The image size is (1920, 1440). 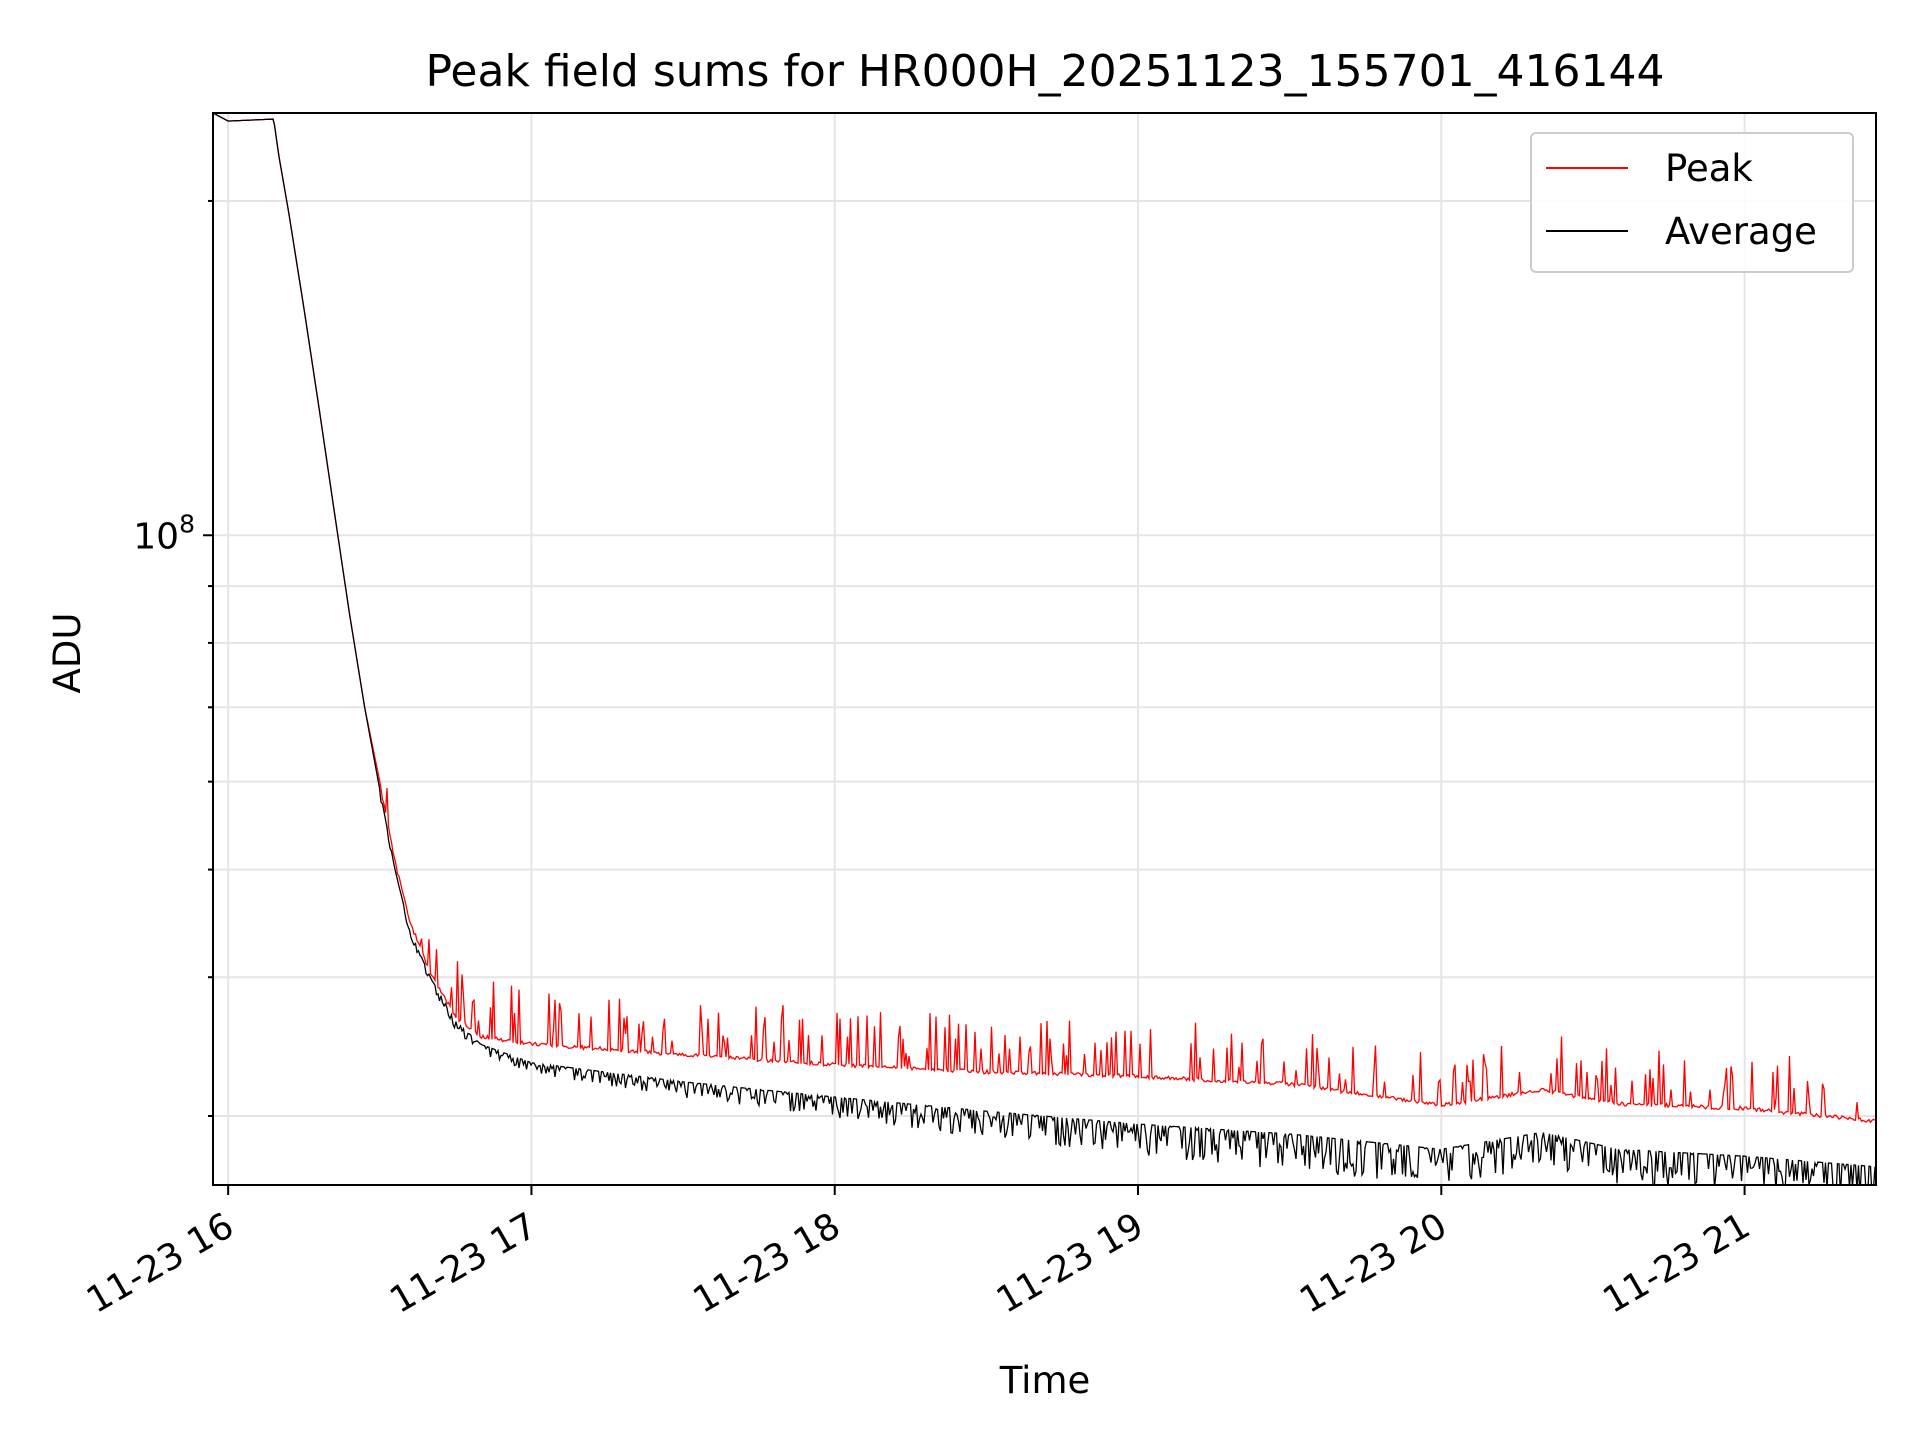 I want to click on y-axis-label: ADU, so click(x=67, y=653).